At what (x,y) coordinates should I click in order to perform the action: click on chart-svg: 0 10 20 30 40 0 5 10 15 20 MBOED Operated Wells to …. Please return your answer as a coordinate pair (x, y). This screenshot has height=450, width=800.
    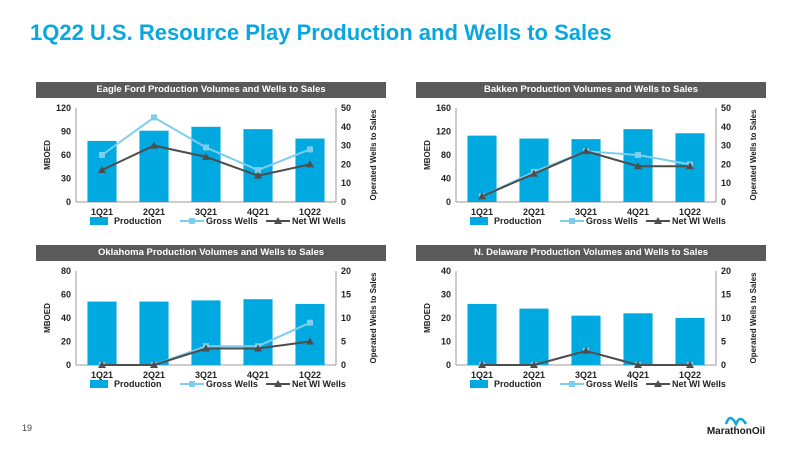
    Looking at the image, I should click on (590, 327).